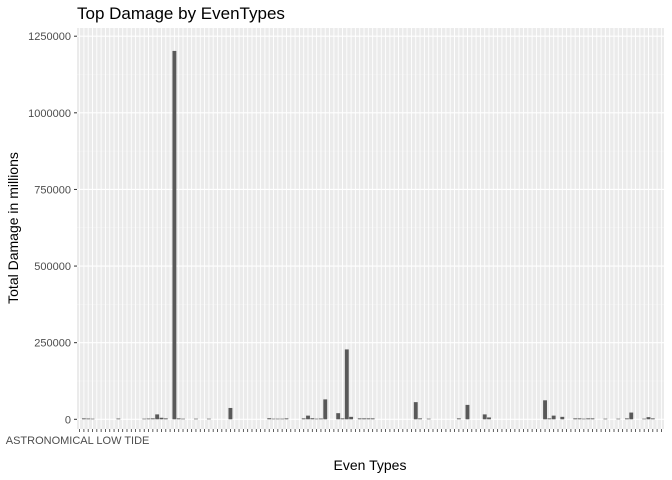 This screenshot has height=480, width=672. I want to click on y-tick-label: 1250000, so click(49, 37).